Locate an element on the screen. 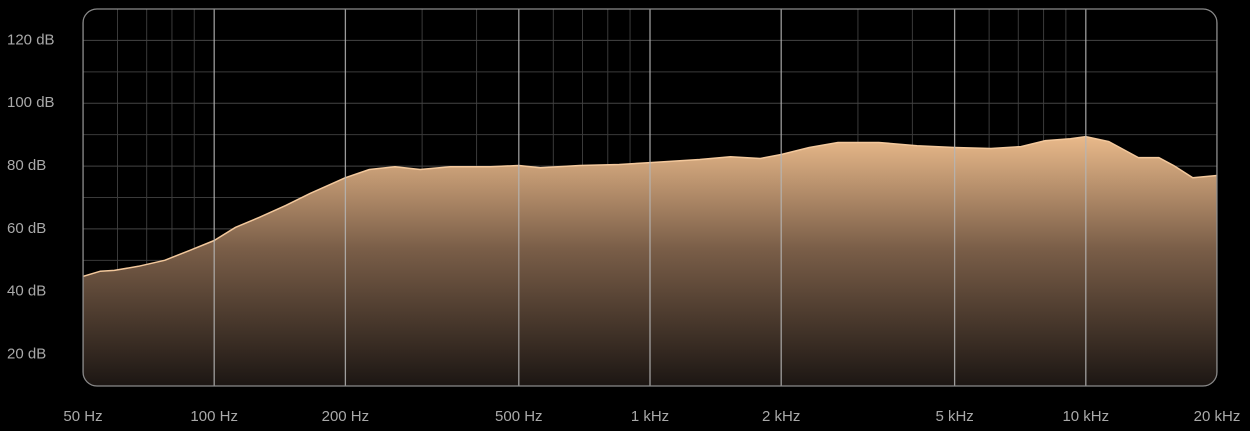  y-tick-label: 80 dB is located at coordinates (26, 165).